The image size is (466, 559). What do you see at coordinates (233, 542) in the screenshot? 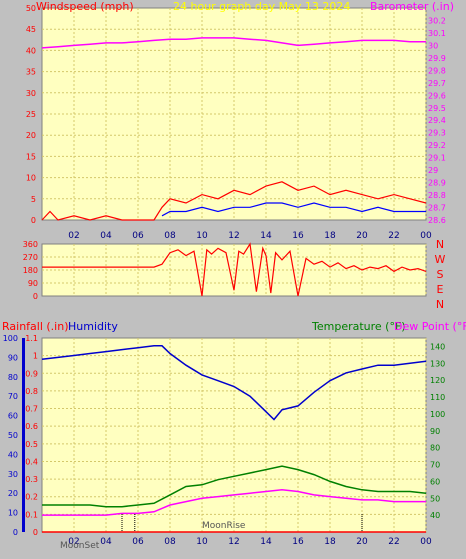
I see `x-tick-label: 12` at bounding box center [233, 542].